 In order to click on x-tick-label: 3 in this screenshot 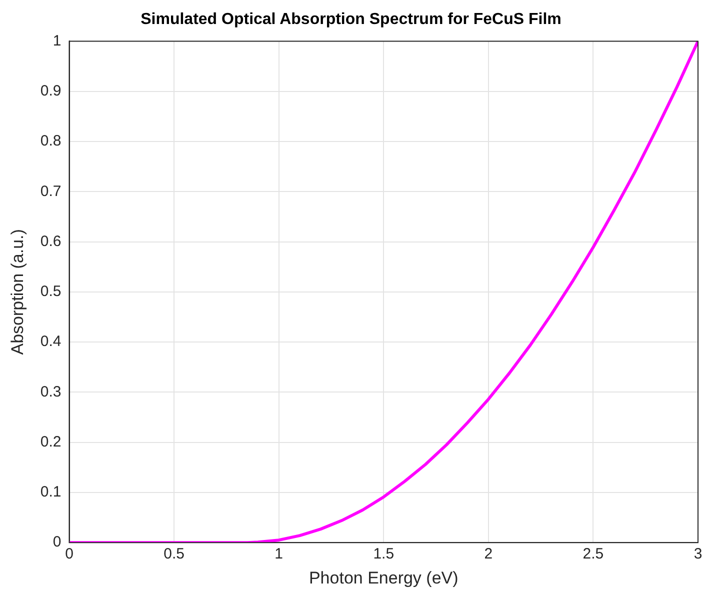, I will do `click(698, 554)`.